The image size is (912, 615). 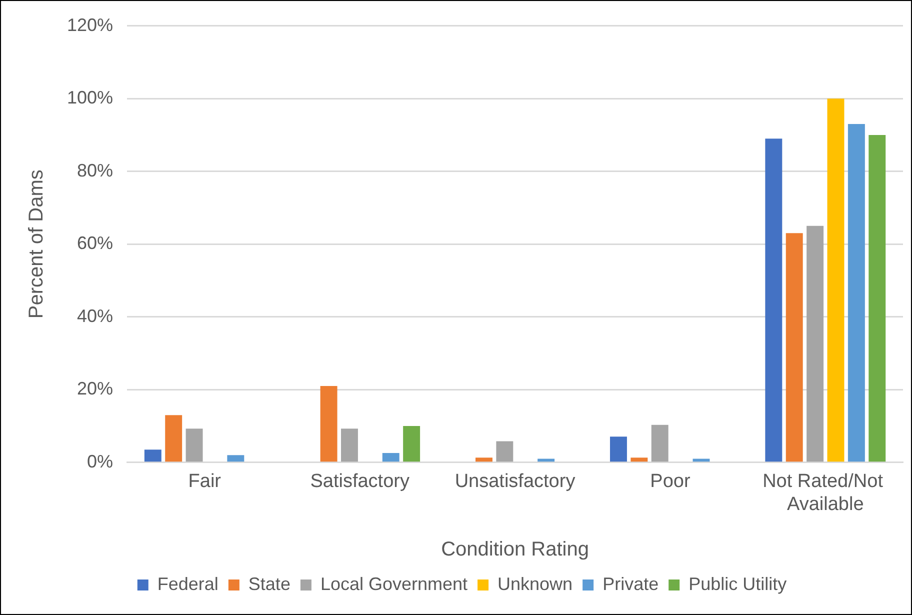 I want to click on y-tick-label: 20%, so click(x=95, y=388).